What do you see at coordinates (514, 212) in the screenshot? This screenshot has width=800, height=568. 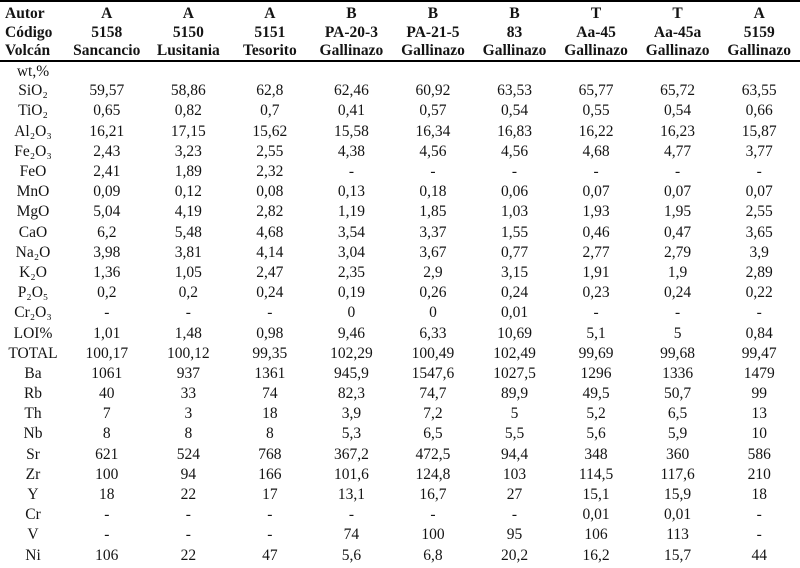 I see `cell: 1,03` at bounding box center [514, 212].